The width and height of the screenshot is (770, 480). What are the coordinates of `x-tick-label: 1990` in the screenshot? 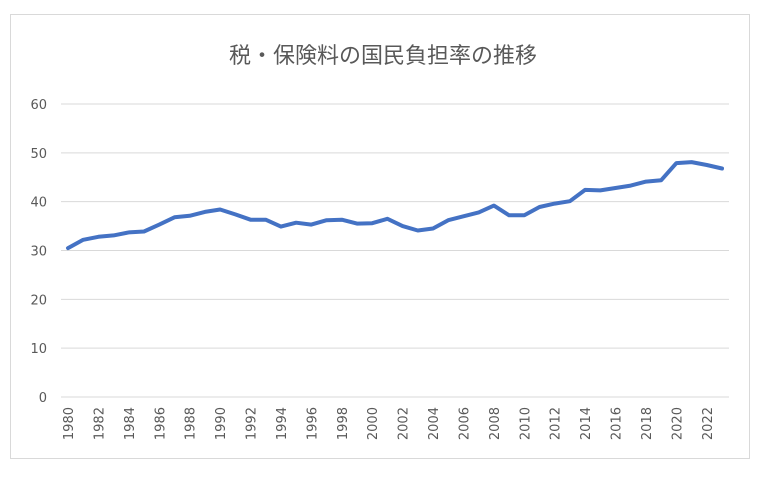 It's located at (221, 423).